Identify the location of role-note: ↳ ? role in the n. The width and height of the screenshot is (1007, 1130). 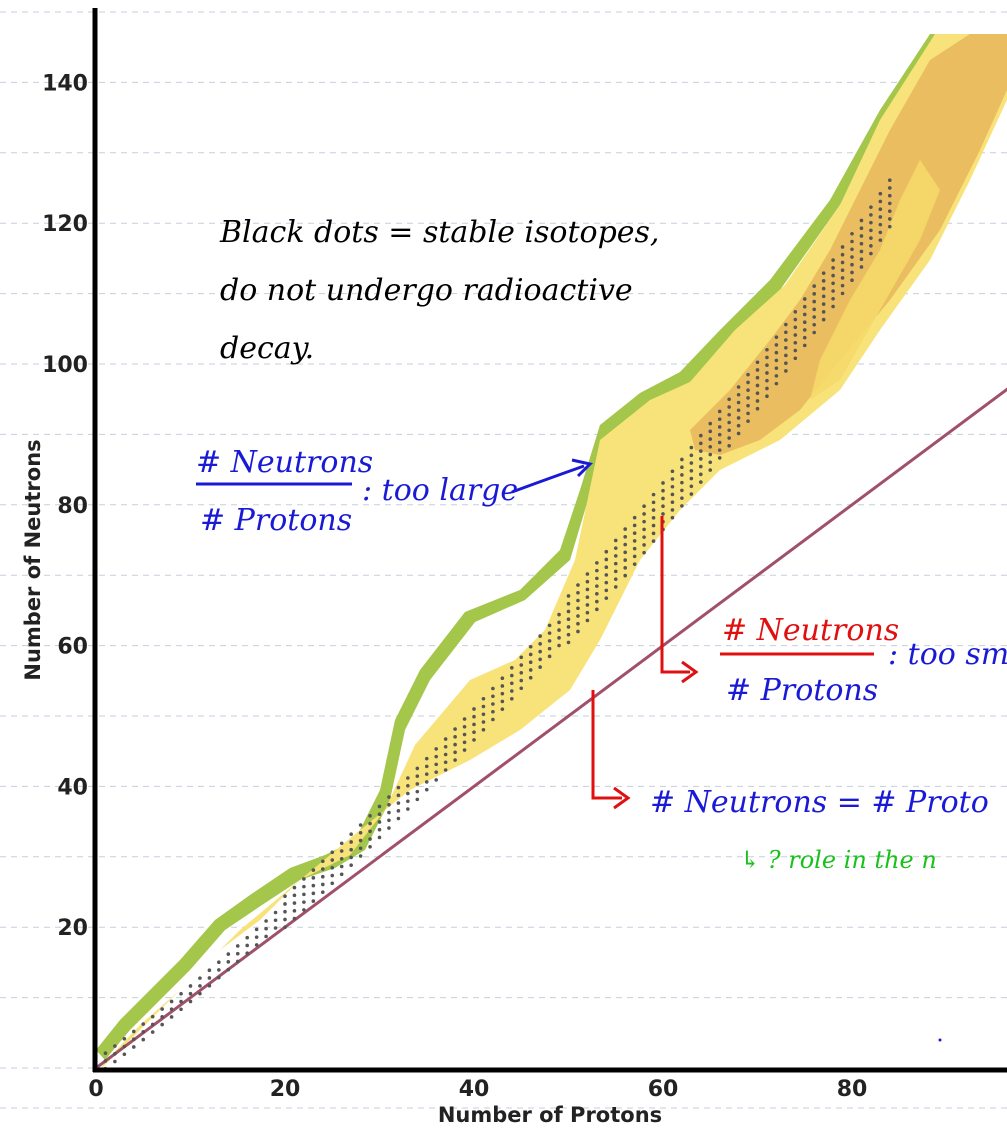
(838, 860).